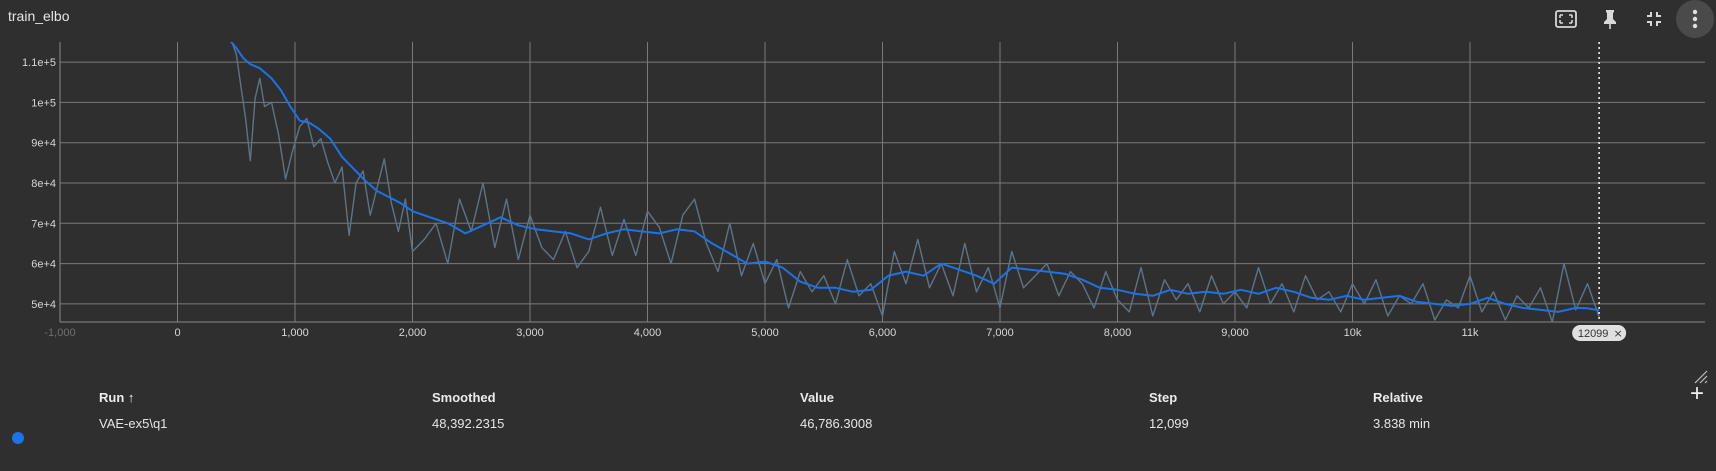 The height and width of the screenshot is (471, 1716). What do you see at coordinates (1654, 19) in the screenshot?
I see `collapse-icon` at bounding box center [1654, 19].